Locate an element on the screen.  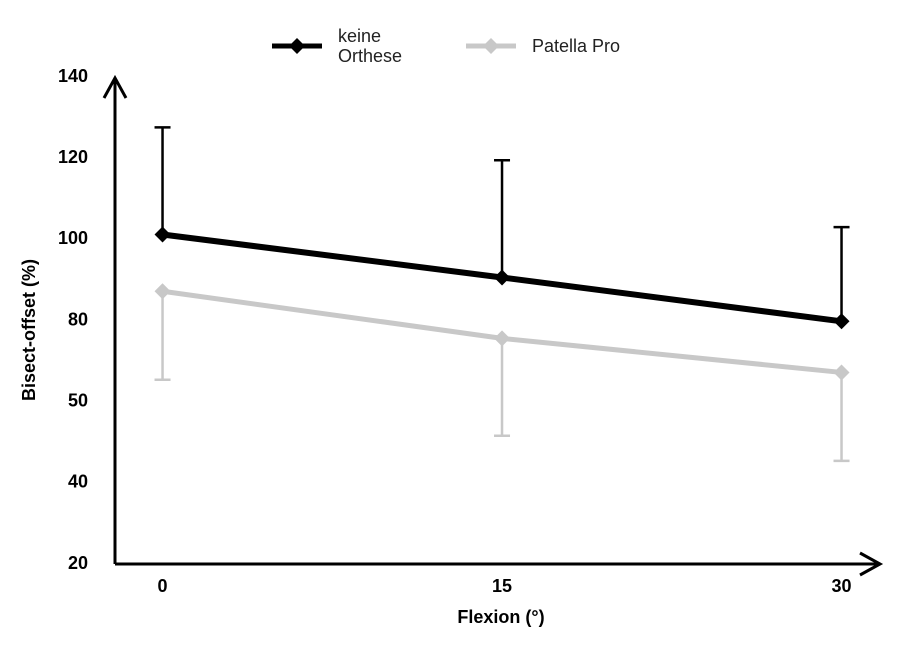
x-tick-label: 0 is located at coordinates (163, 586).